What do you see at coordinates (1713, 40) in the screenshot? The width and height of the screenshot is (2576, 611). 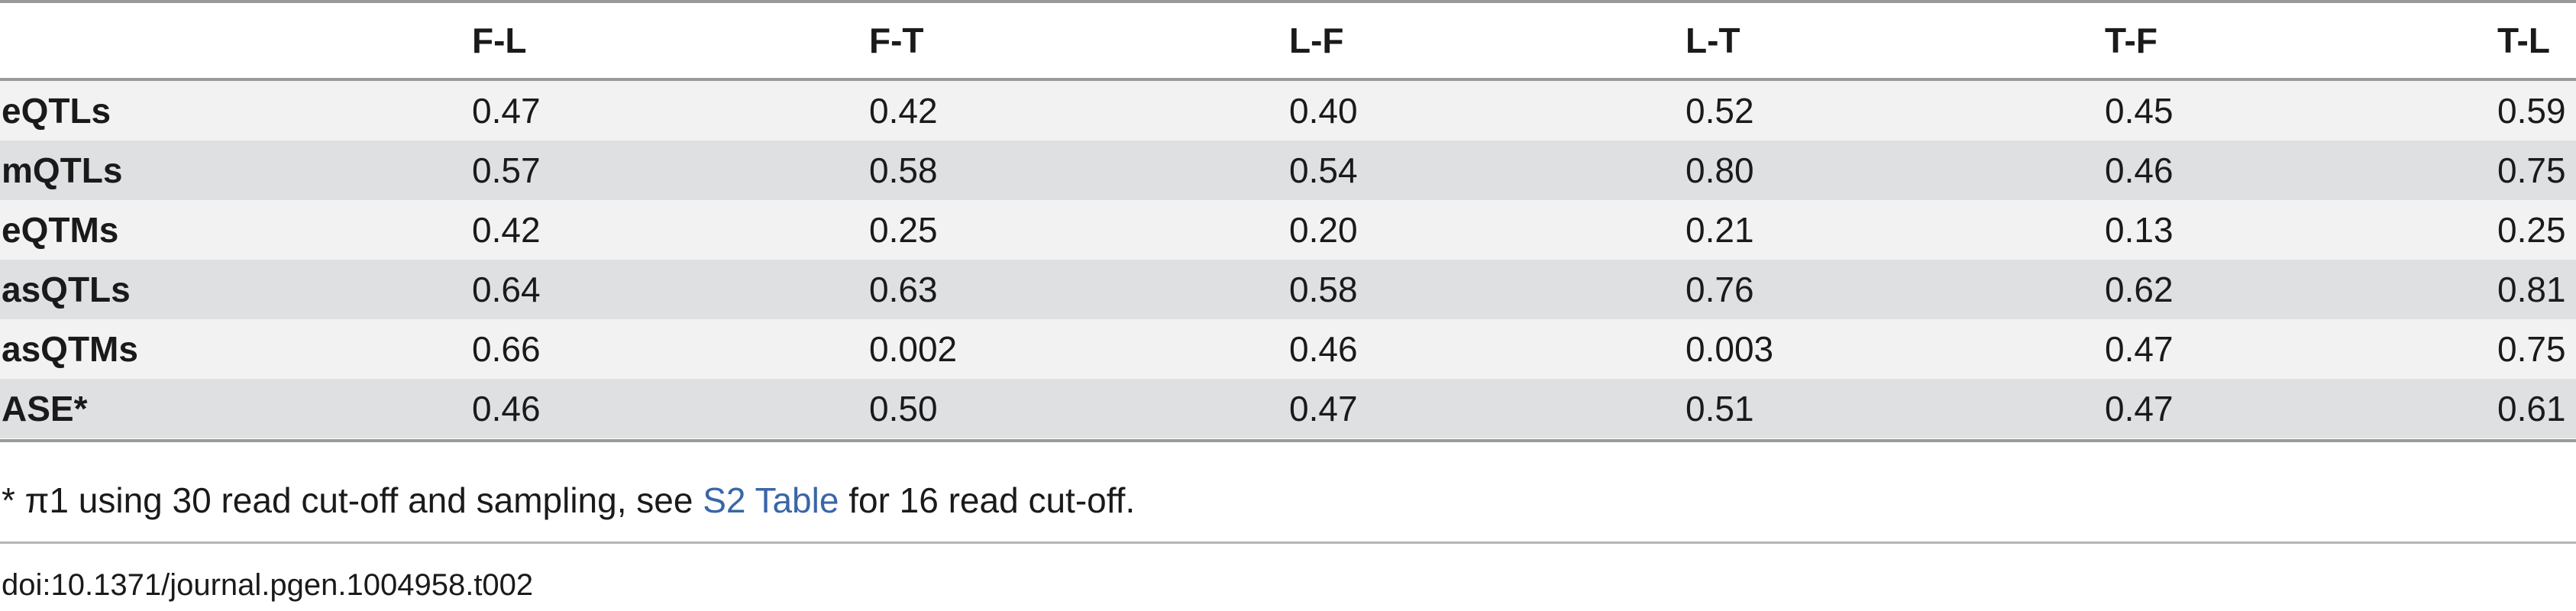 I see `column-header-l-t: L-T` at bounding box center [1713, 40].